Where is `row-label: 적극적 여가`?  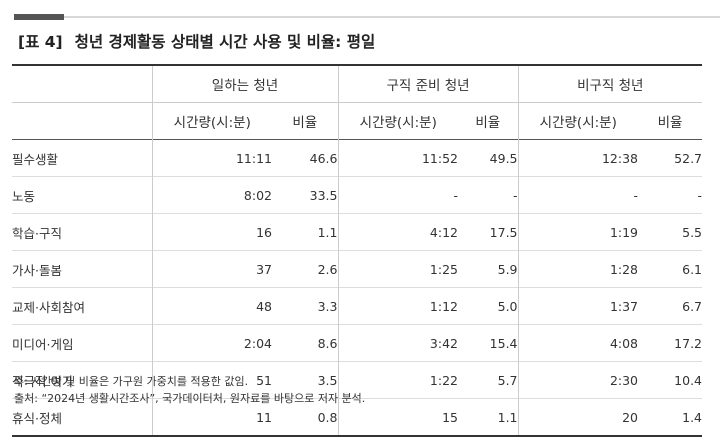 row-label: 적극적 여가 is located at coordinates (43, 381).